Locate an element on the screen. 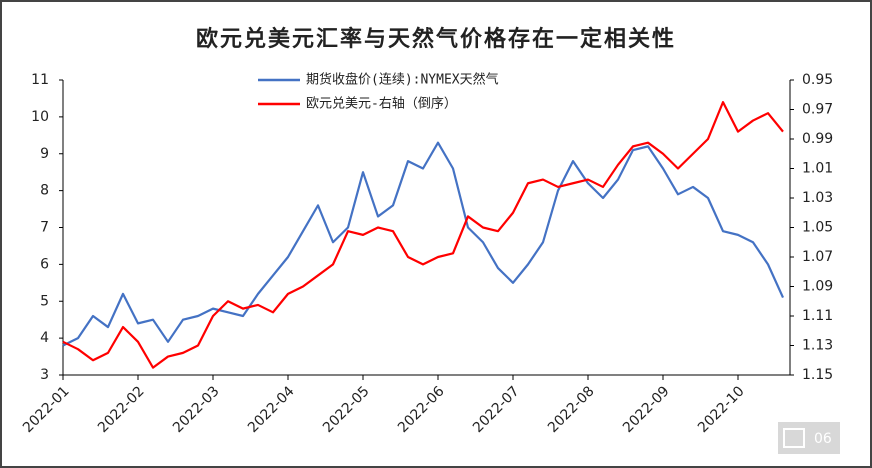 The width and height of the screenshot is (872, 468). y-tick-label: 5 is located at coordinates (44, 301).